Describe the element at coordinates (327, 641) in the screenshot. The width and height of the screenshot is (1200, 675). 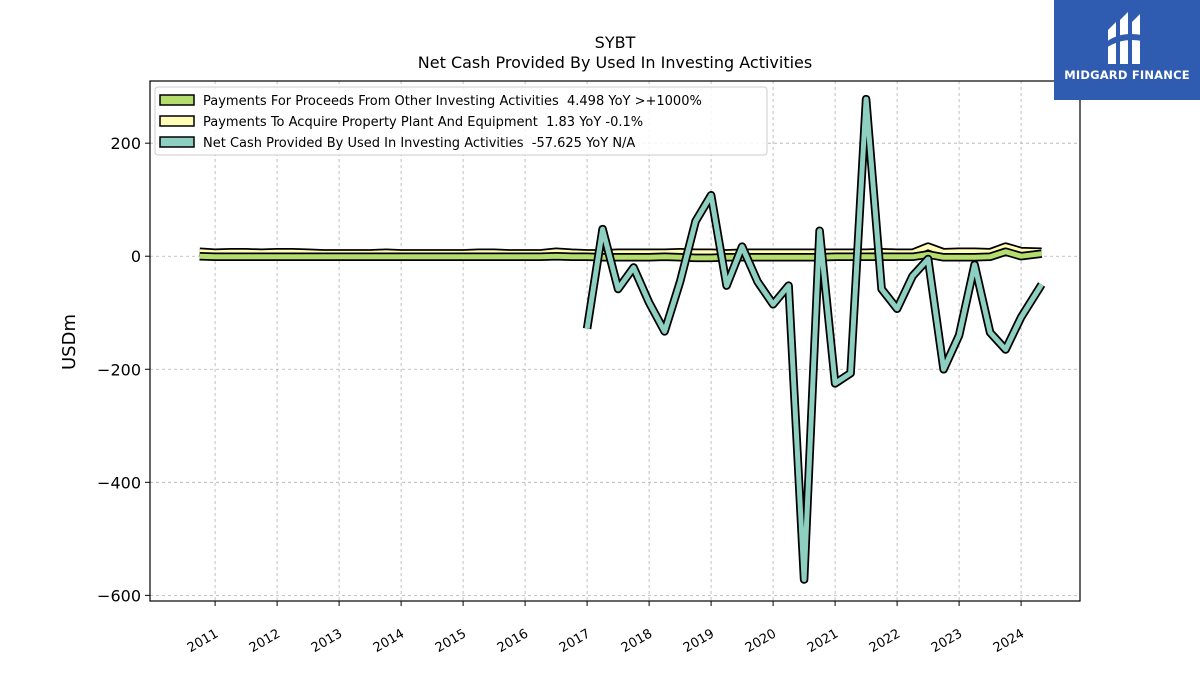
I see `x-tick-label: 2013` at that location.